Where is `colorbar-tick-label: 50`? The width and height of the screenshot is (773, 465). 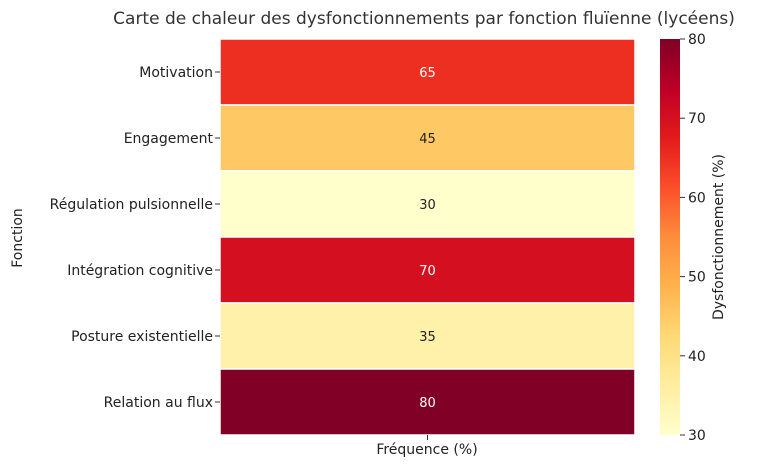
colorbar-tick-label: 50 is located at coordinates (697, 278).